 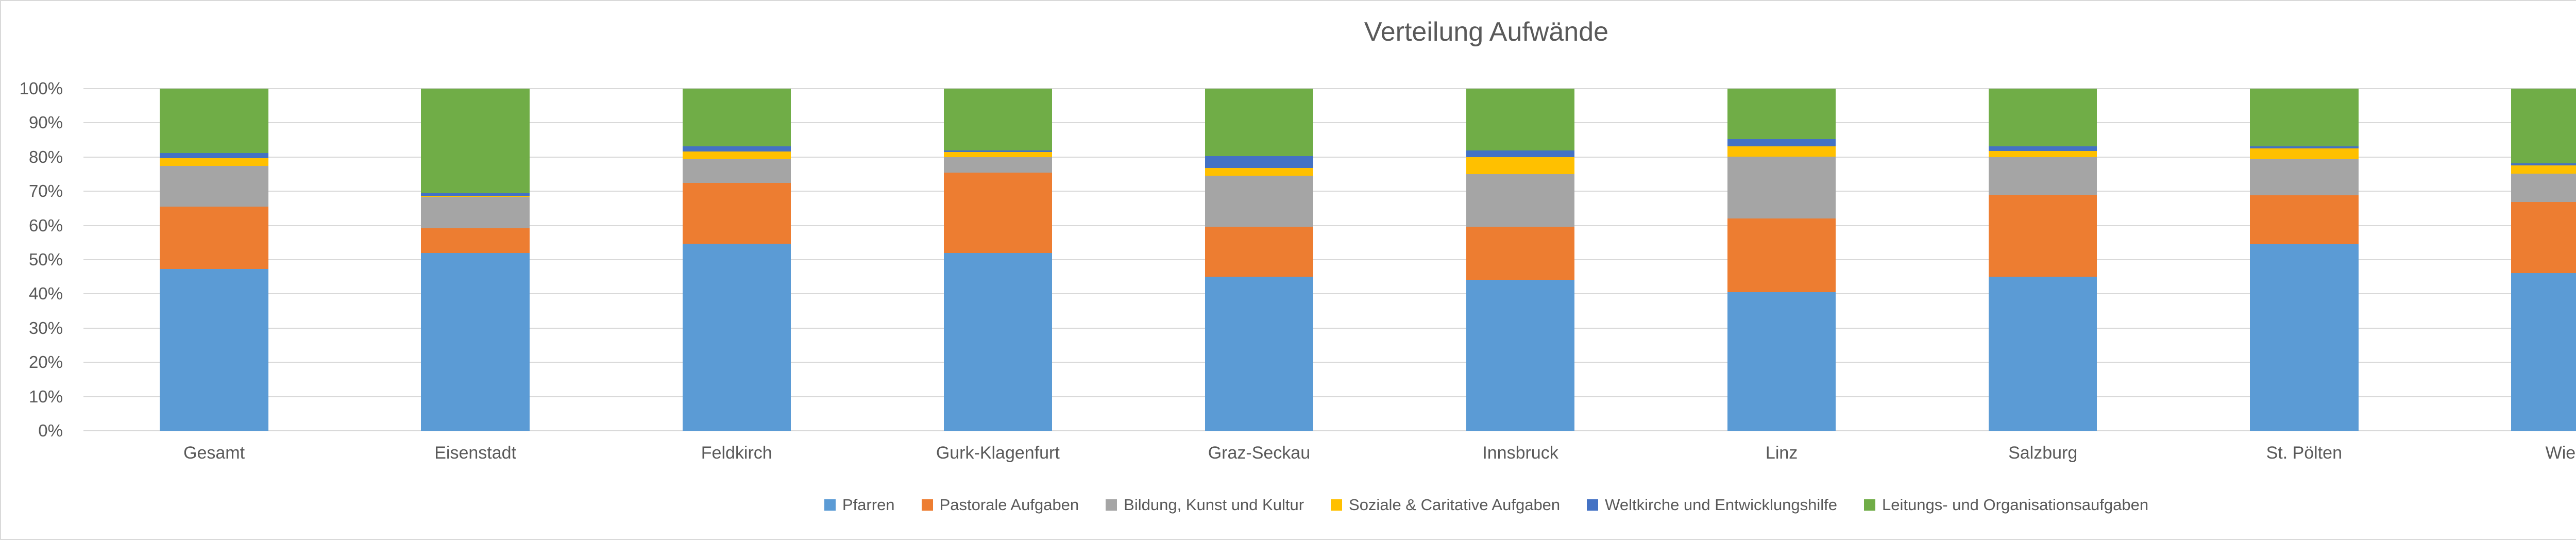 I want to click on y-tick-label: 40%, so click(x=45, y=294).